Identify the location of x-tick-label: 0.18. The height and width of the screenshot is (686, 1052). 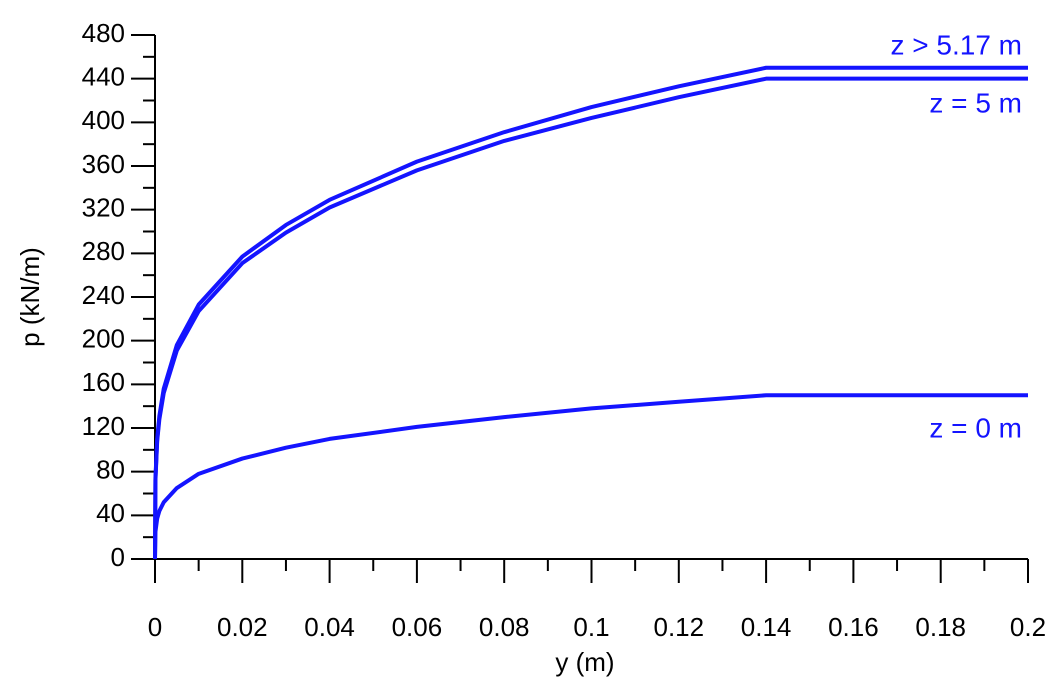
(940, 627).